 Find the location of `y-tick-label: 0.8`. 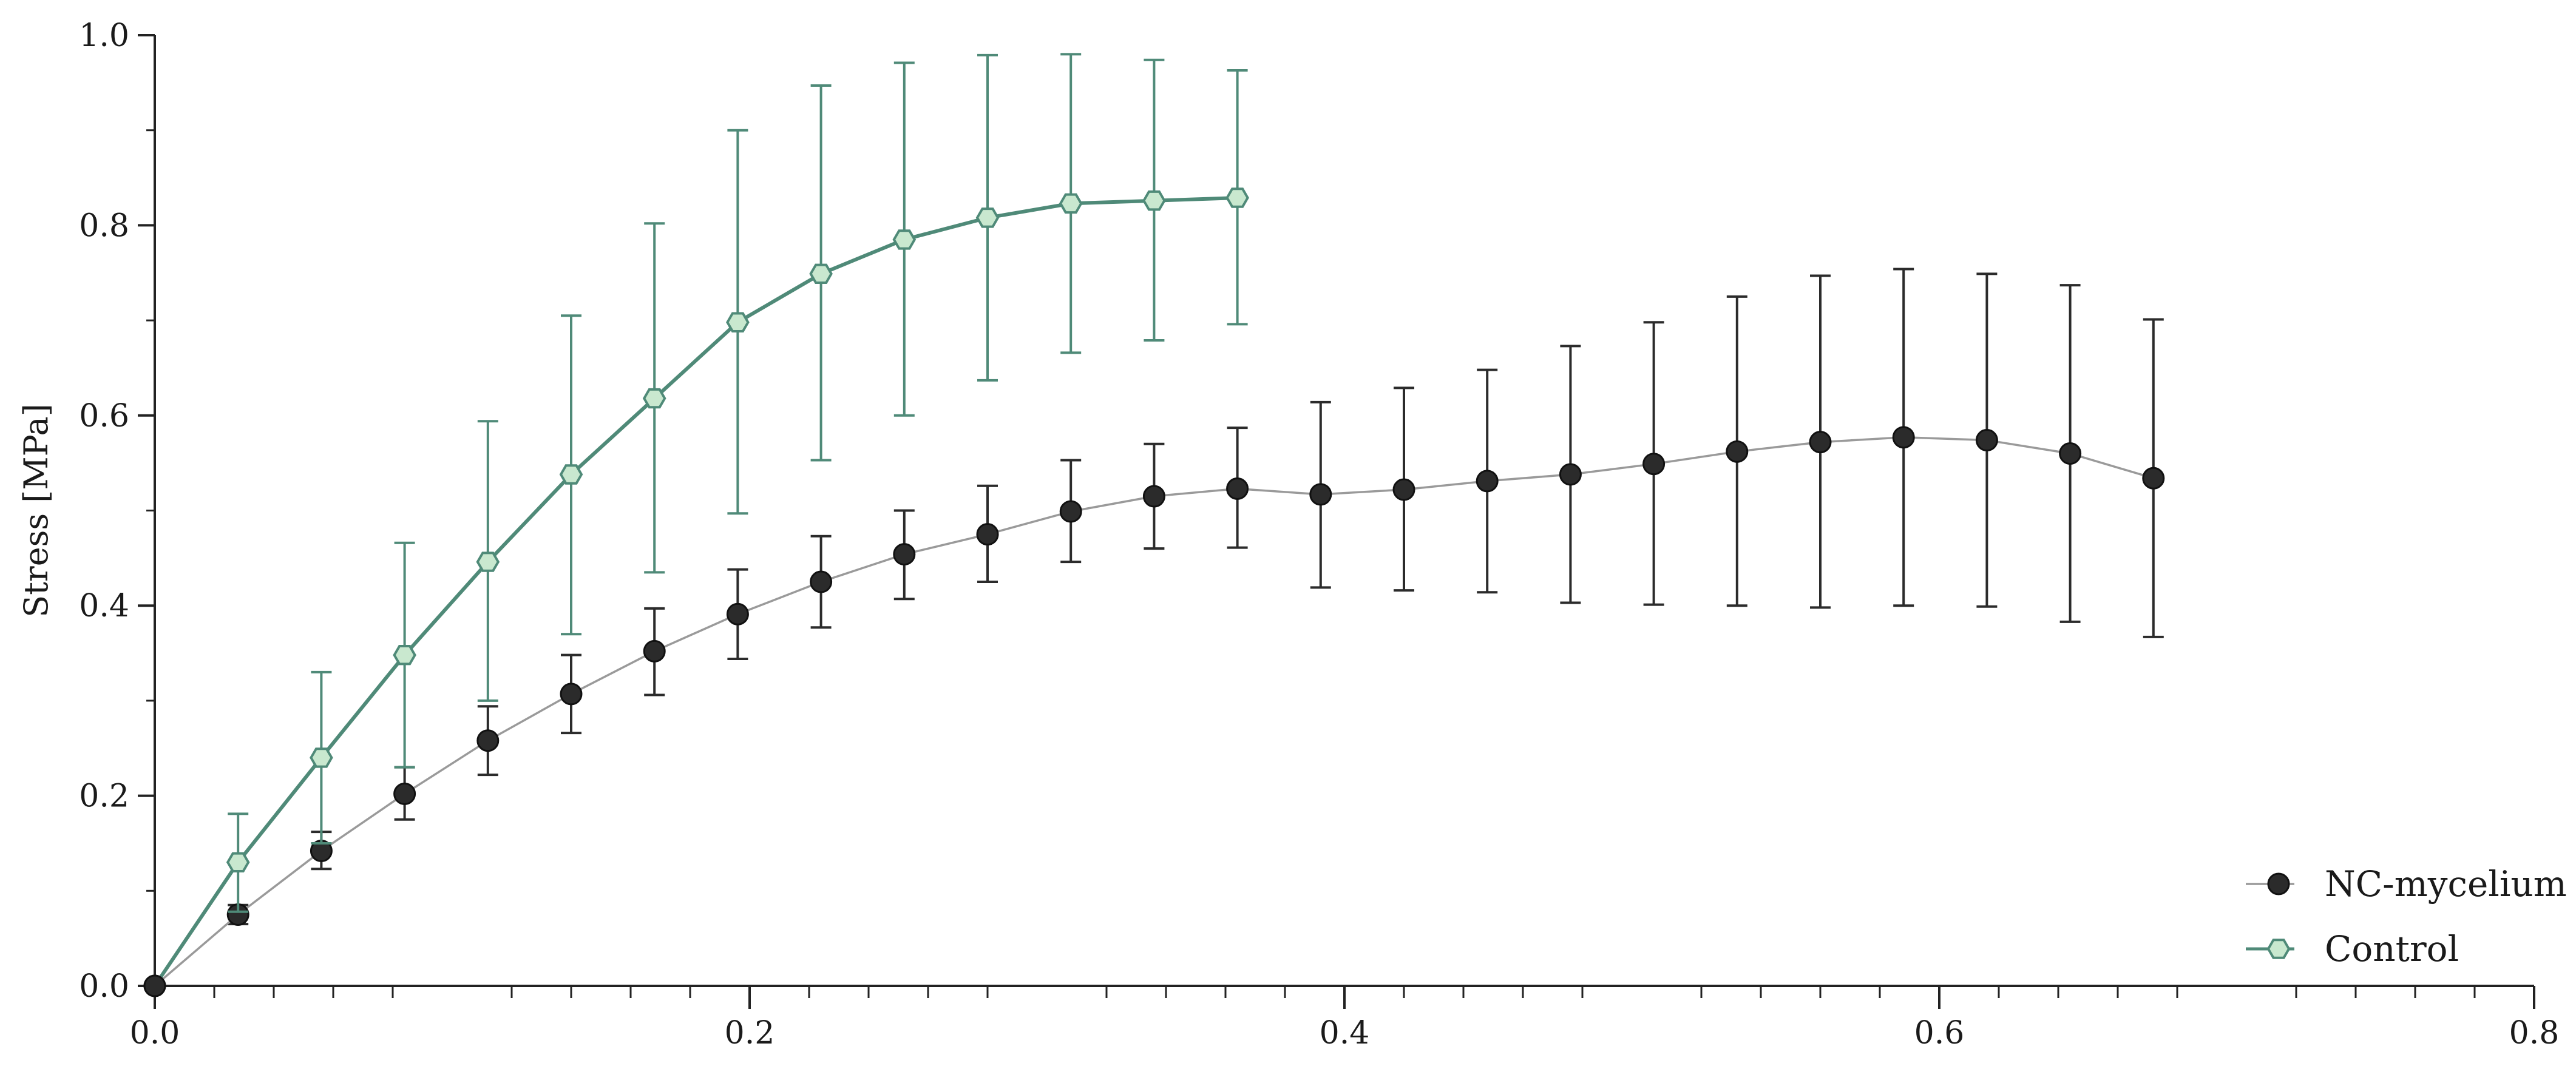

y-tick-label: 0.8 is located at coordinates (104, 226).